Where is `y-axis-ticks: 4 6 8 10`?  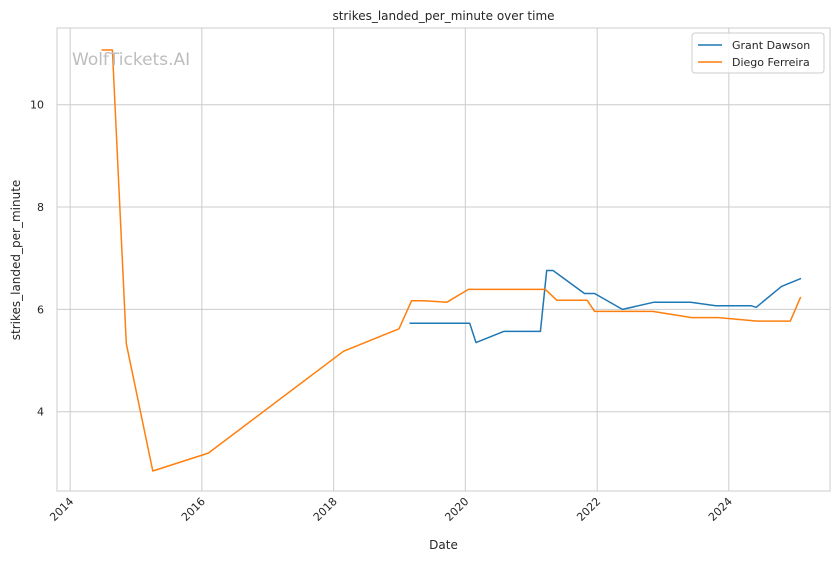 y-axis-ticks: 4 6 8 10 is located at coordinates (37, 259).